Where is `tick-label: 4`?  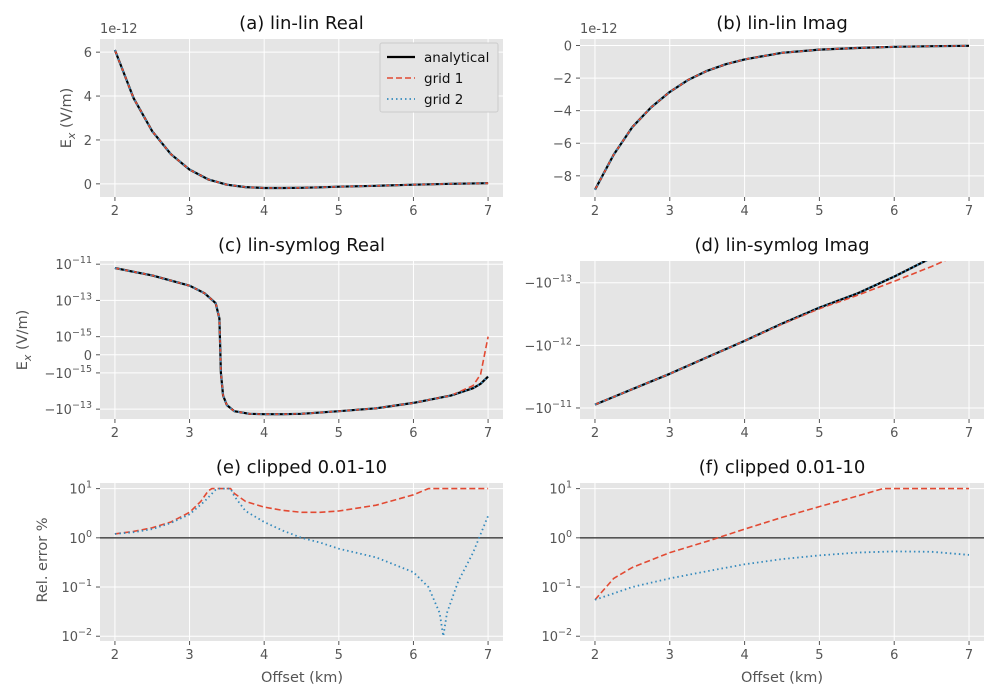 tick-label: 4 is located at coordinates (88, 97).